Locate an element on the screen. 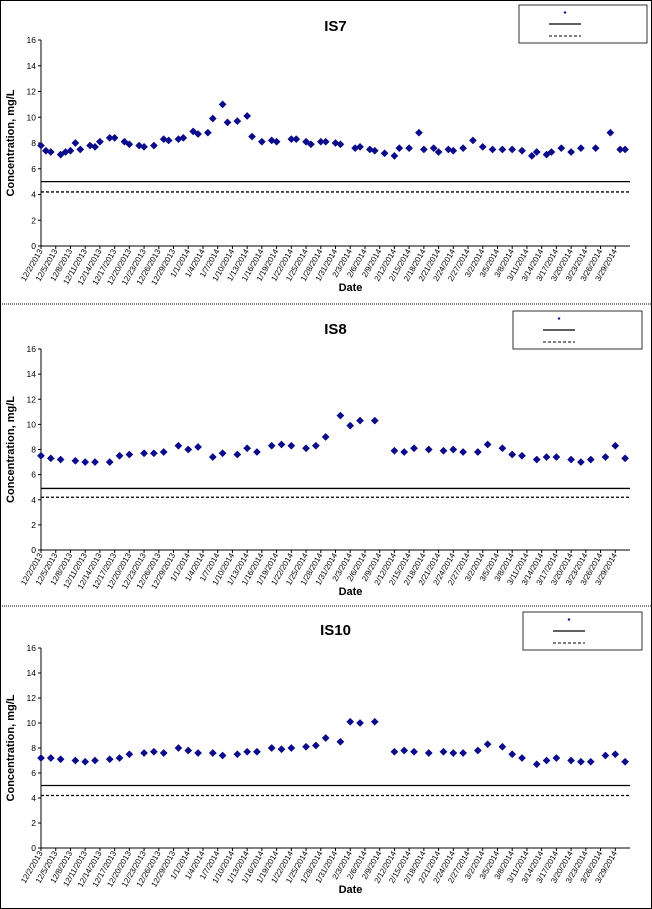 This screenshot has height=909, width=652. y-tick-label: 4 is located at coordinates (33, 798).